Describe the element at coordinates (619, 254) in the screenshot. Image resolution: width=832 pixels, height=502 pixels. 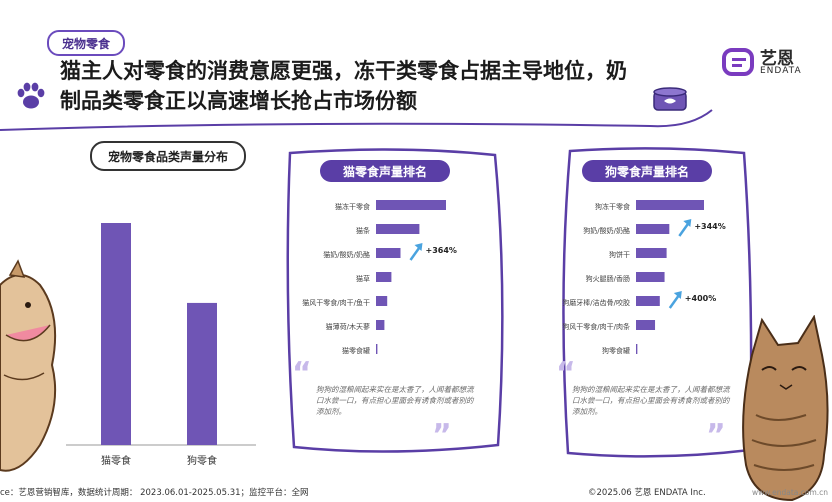
I see `category-label: 狗饼干` at that location.